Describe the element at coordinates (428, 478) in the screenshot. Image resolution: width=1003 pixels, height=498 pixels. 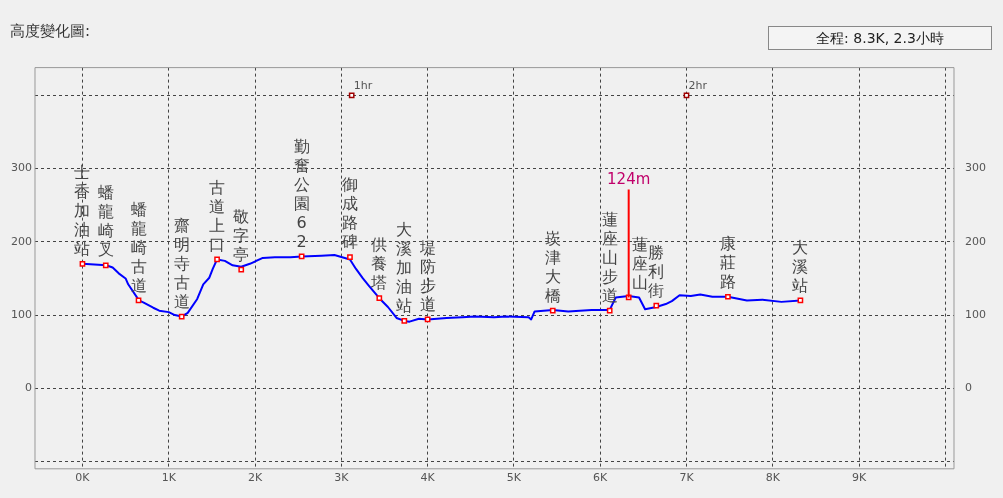
I see `x-tick-label: 4K` at that location.